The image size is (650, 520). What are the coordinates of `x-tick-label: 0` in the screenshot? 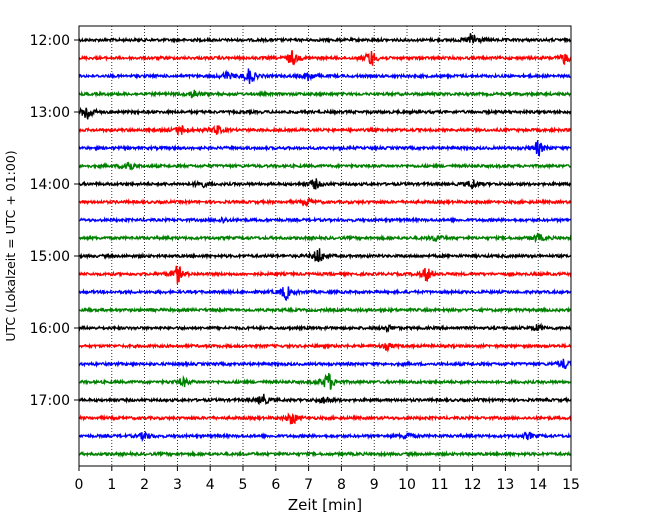 It's located at (79, 485).